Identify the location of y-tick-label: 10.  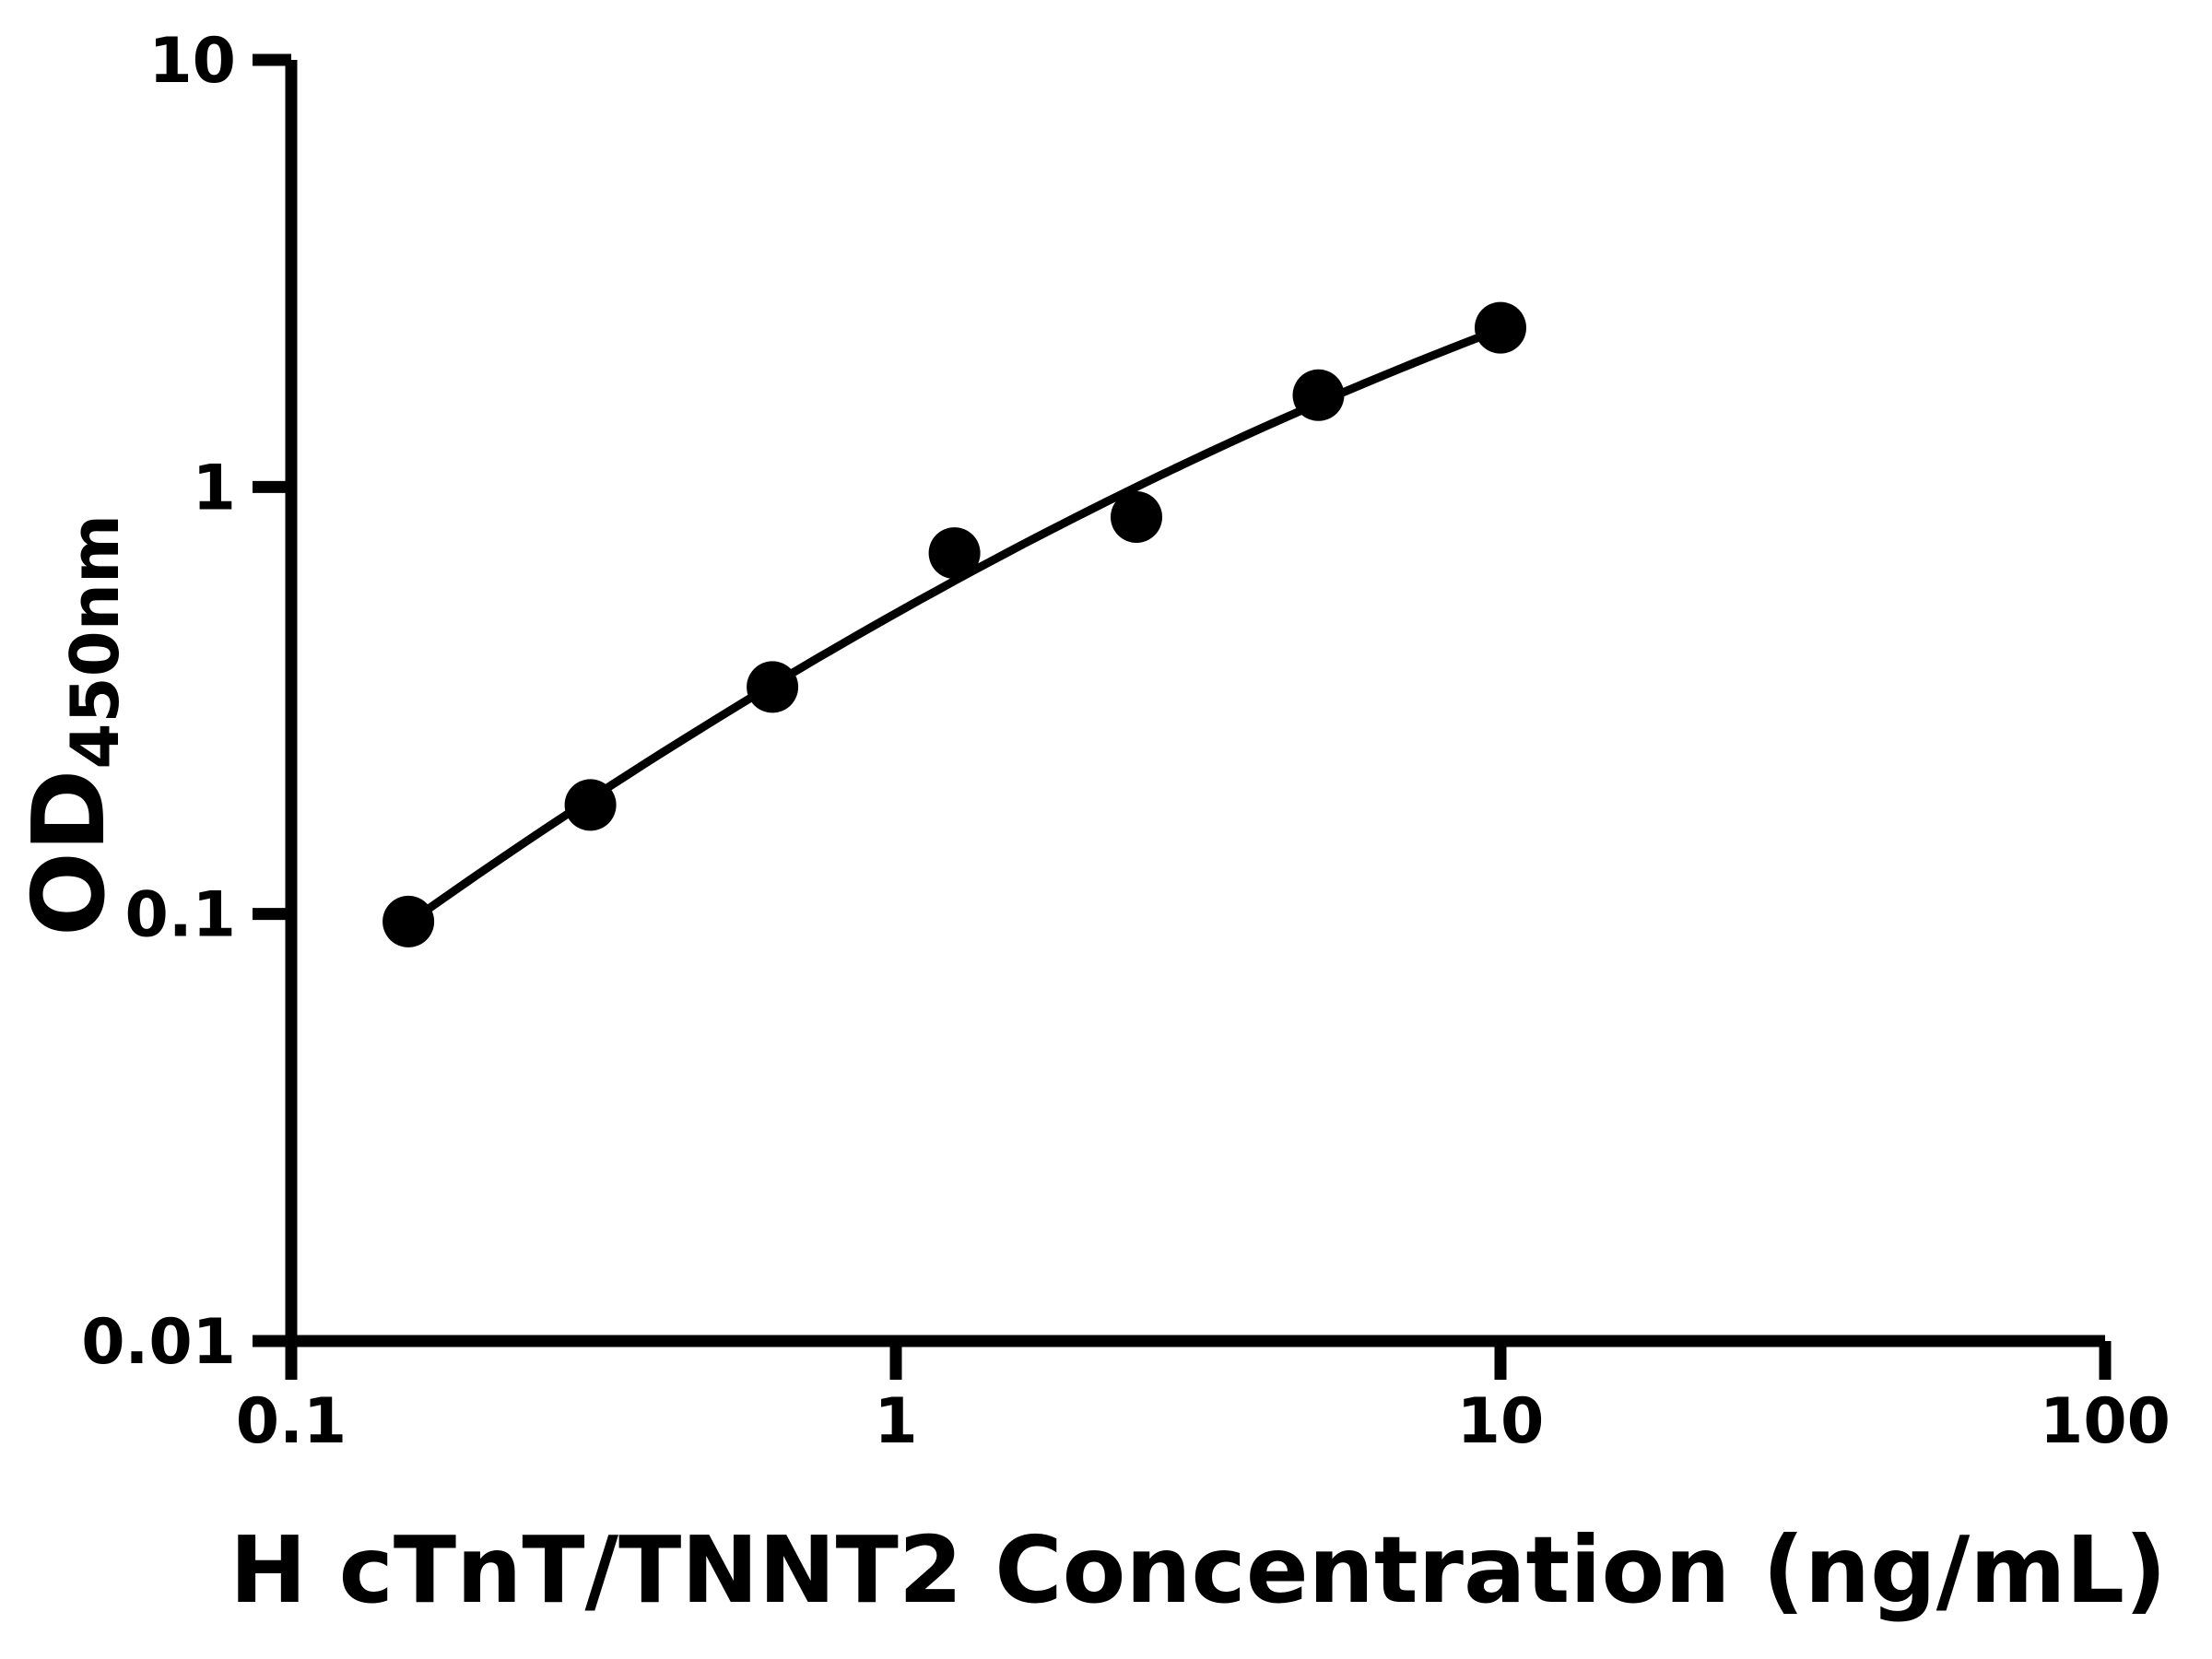
(192, 61).